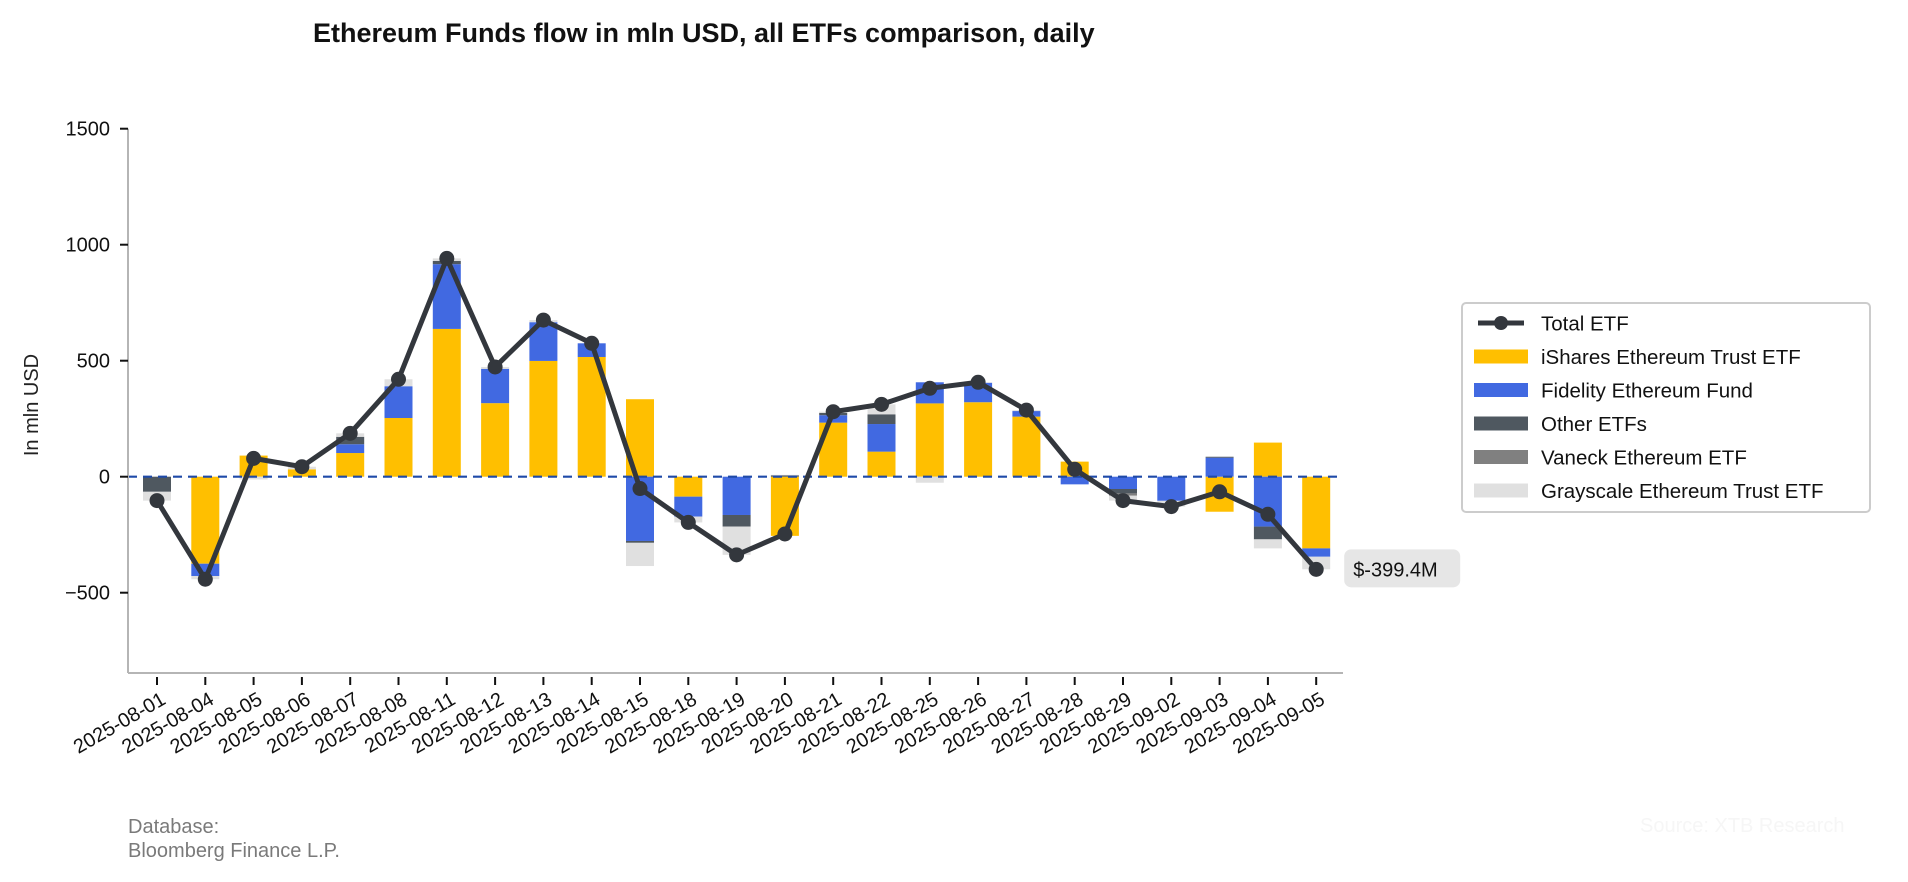 The height and width of the screenshot is (882, 1908). What do you see at coordinates (1742, 826) in the screenshot?
I see `watermark: Source: XTB Research` at bounding box center [1742, 826].